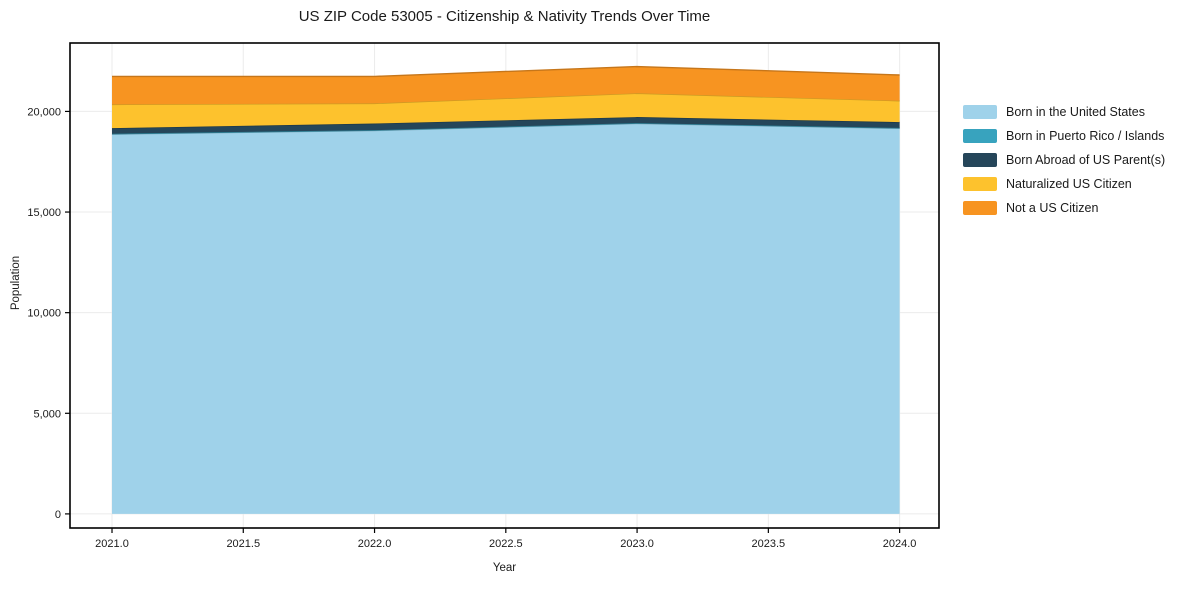 The width and height of the screenshot is (1189, 590). What do you see at coordinates (506, 544) in the screenshot?
I see `svg-text: 2022.5` at bounding box center [506, 544].